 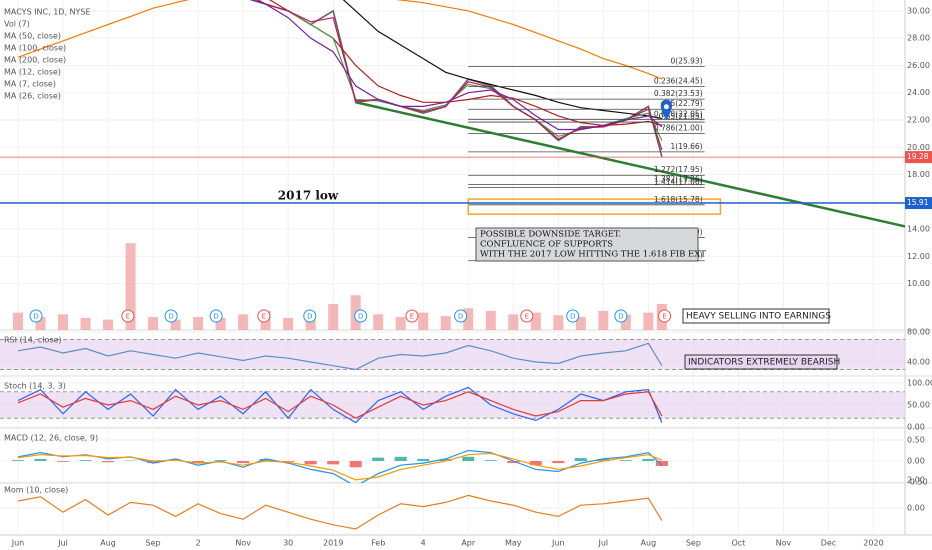 I want to click on pane-title: Stoch (14, 3, 3), so click(x=35, y=386).